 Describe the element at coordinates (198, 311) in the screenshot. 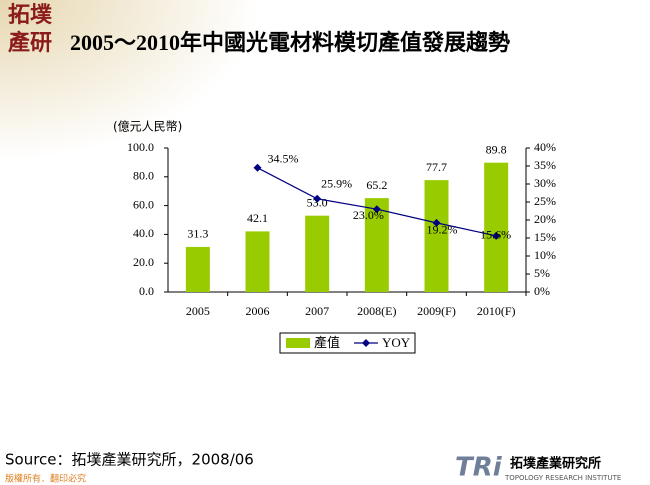

I see `x-tick-label: 2005` at that location.